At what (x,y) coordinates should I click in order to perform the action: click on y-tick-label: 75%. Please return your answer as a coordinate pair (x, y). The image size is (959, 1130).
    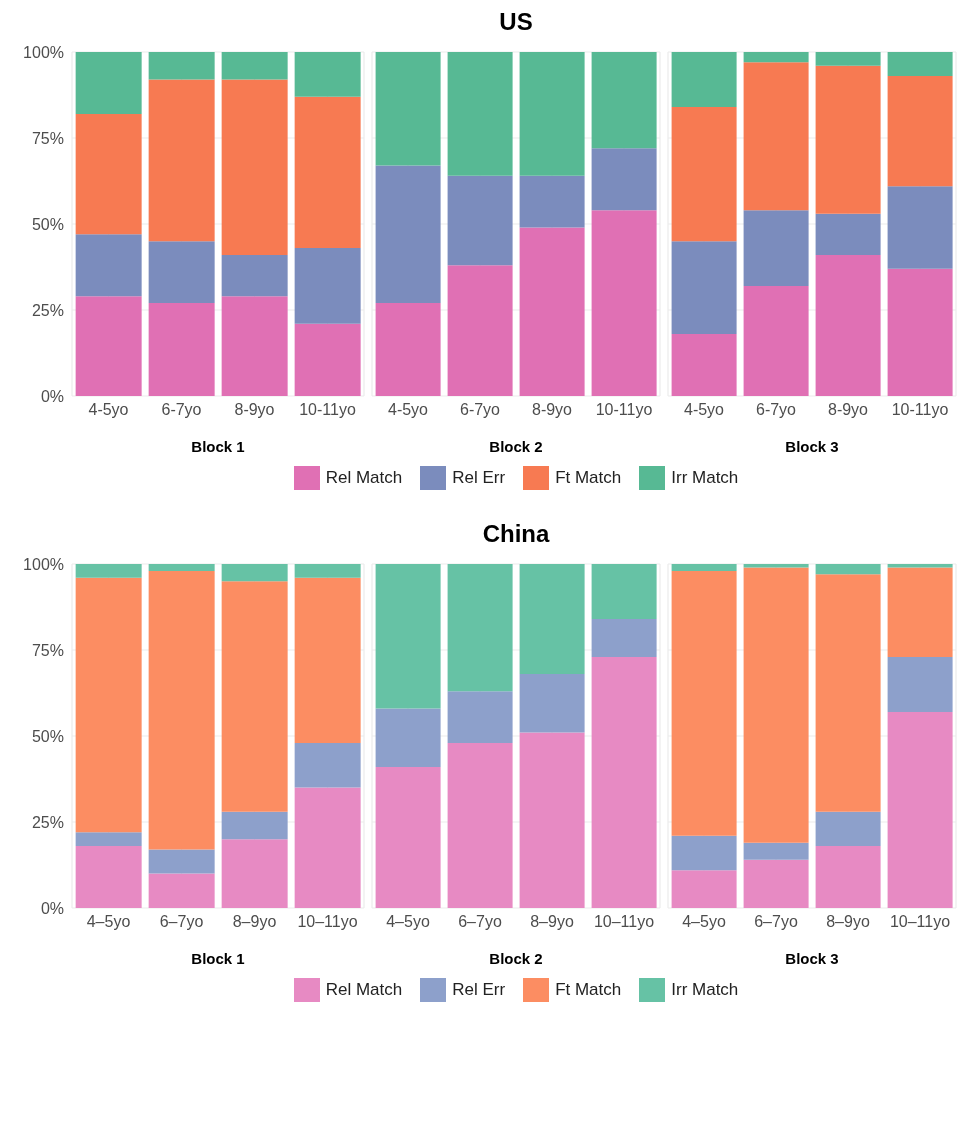
    Looking at the image, I should click on (47, 138).